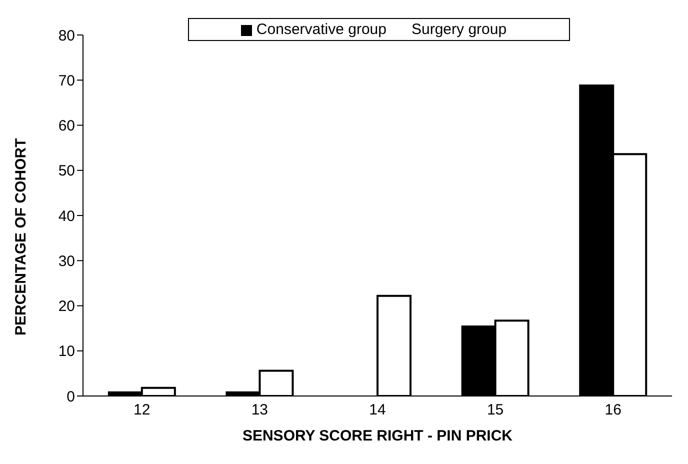  What do you see at coordinates (66, 351) in the screenshot?
I see `y-tick-label: 10` at bounding box center [66, 351].